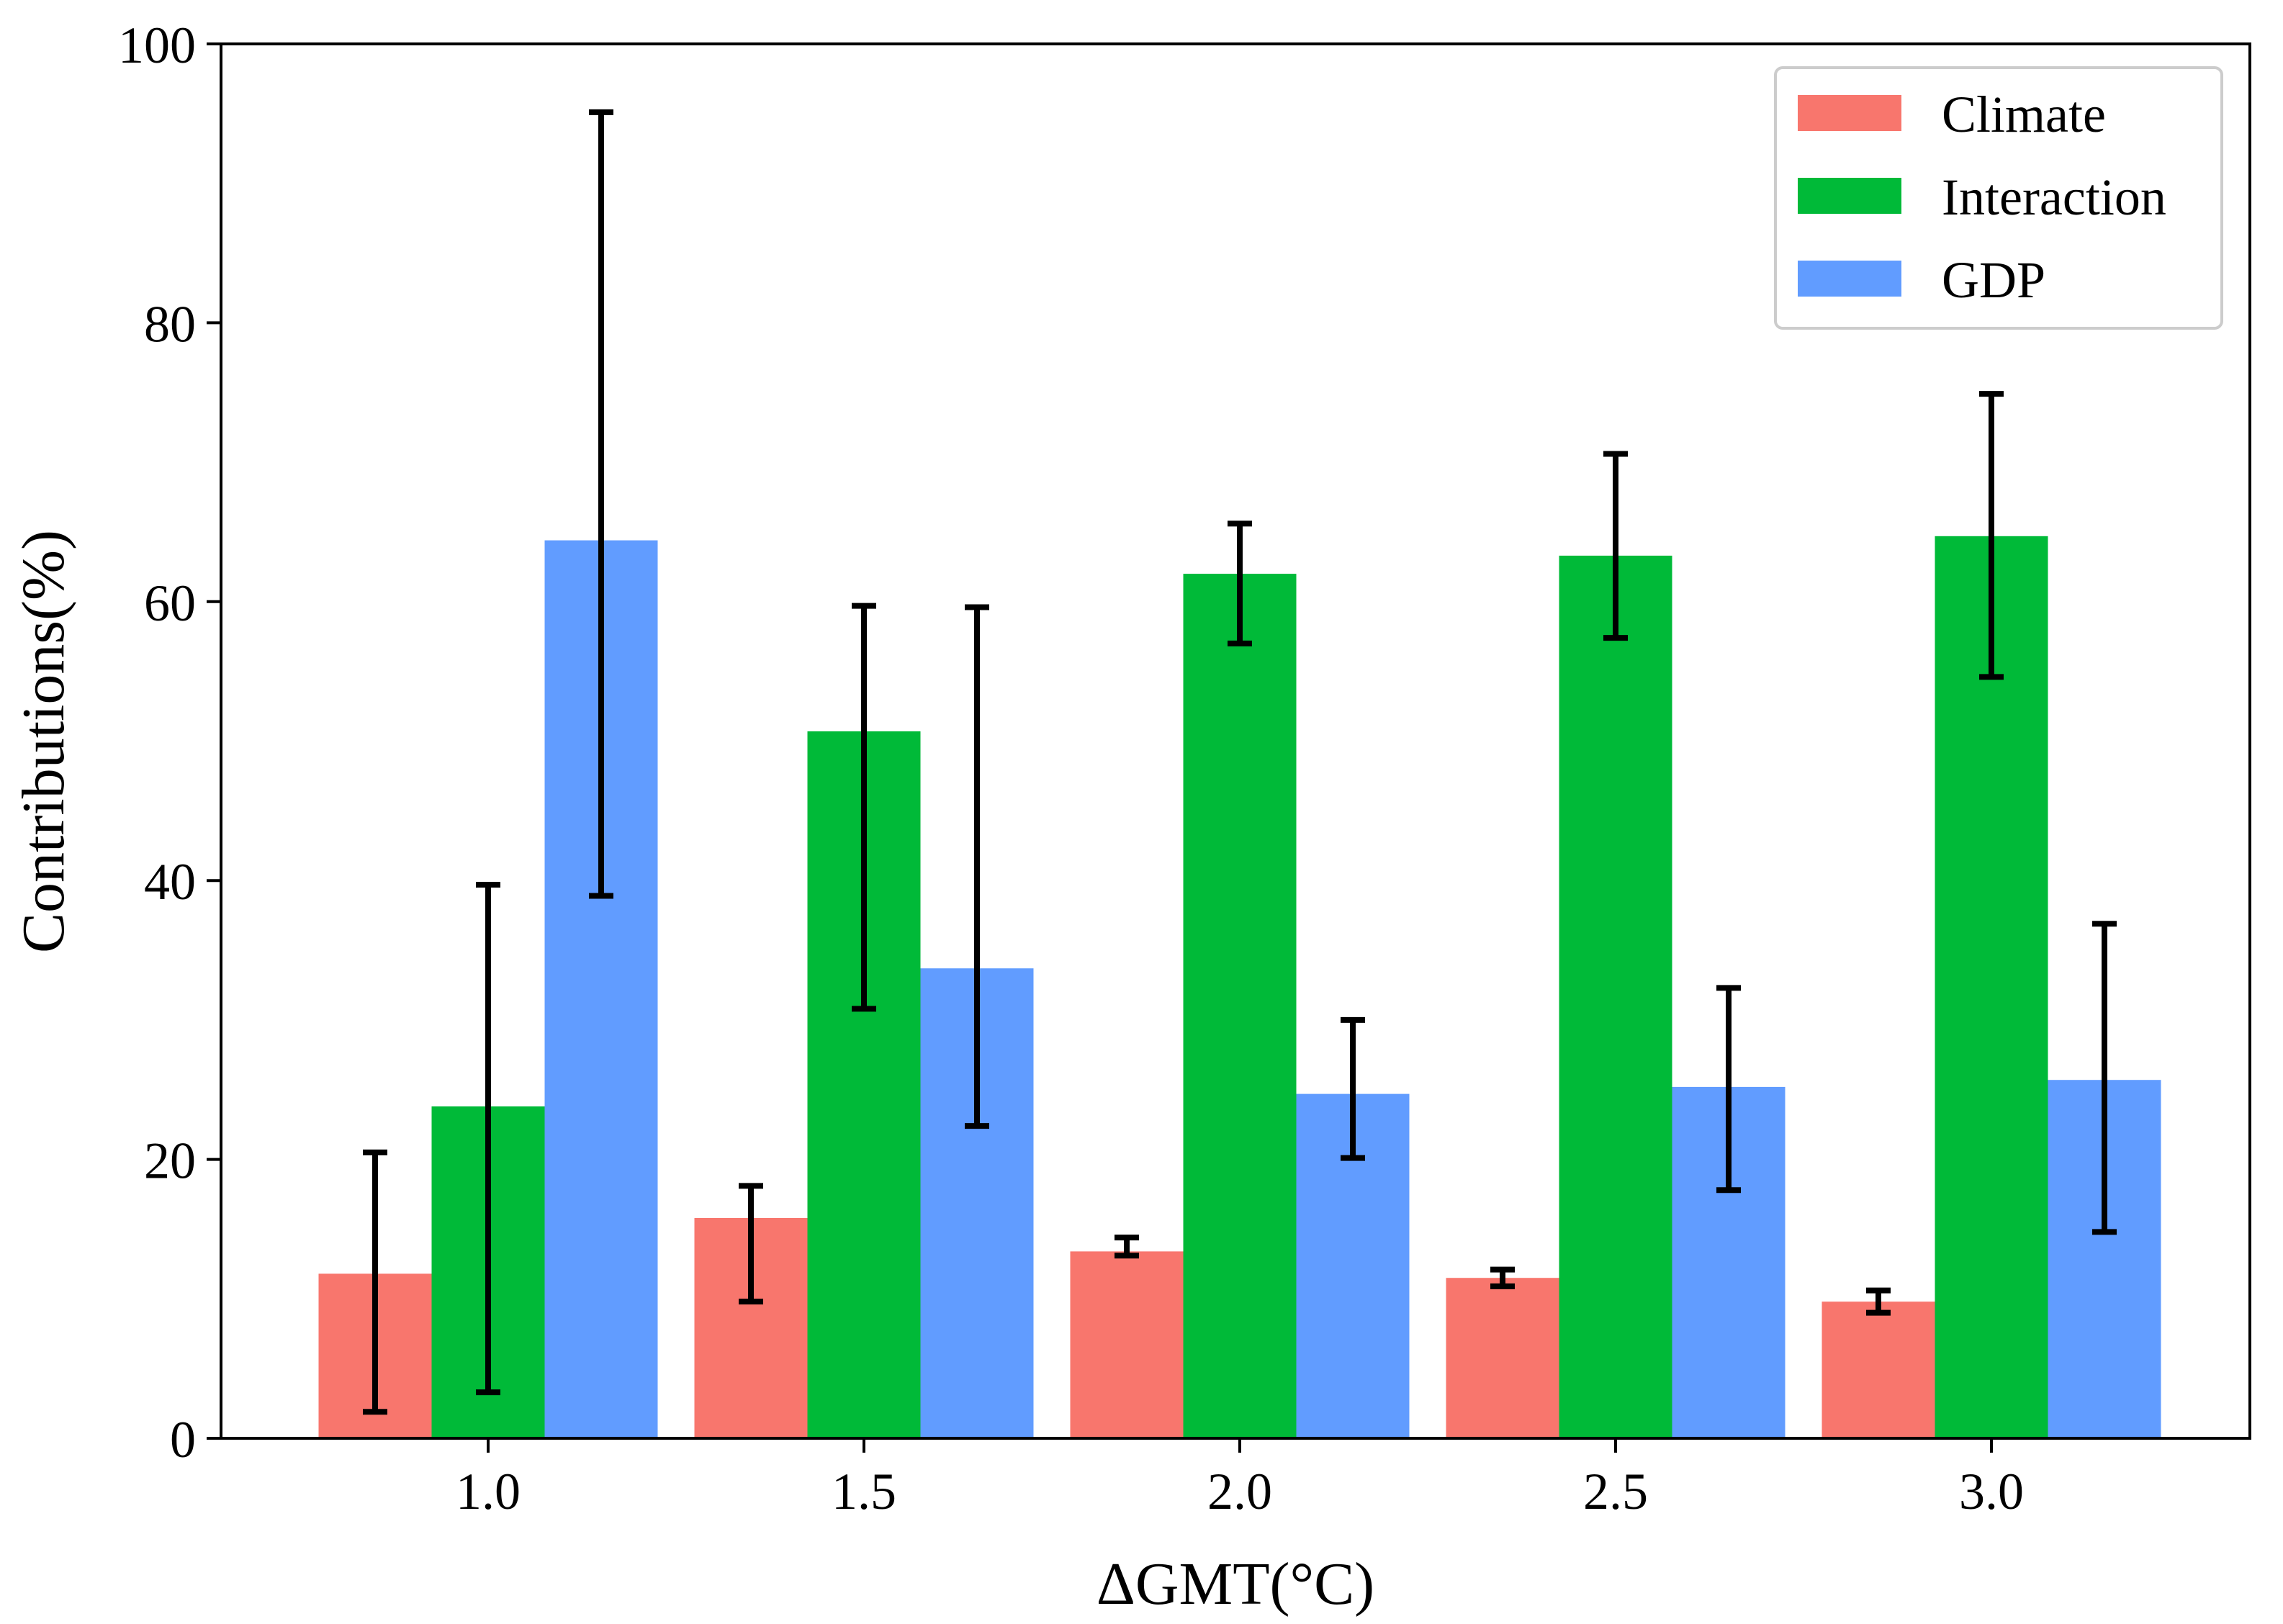  I want to click on bar-interaction-2.0, so click(1240, 1006).